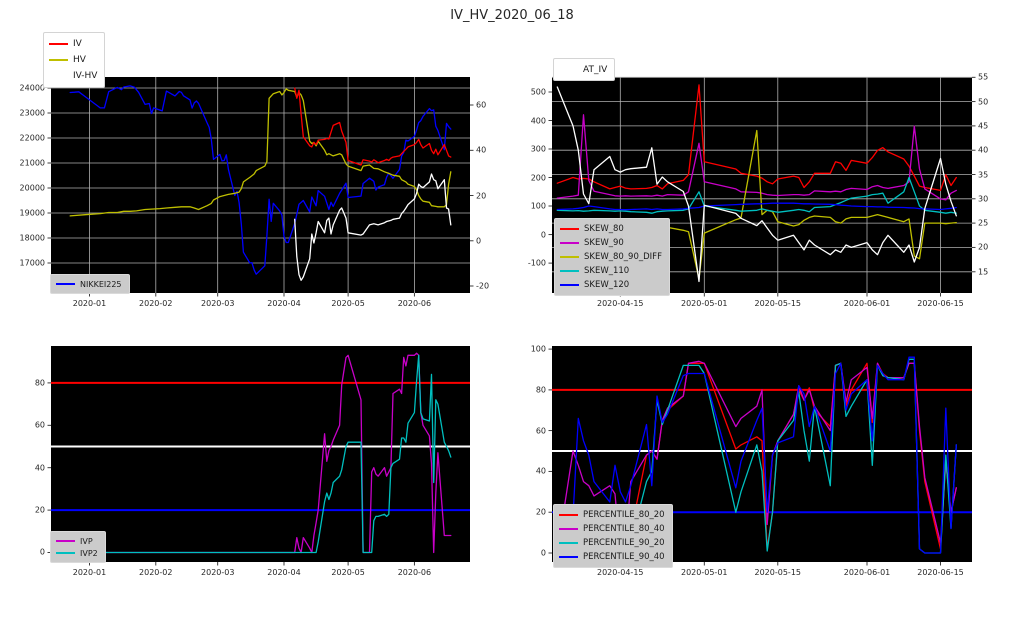 The width and height of the screenshot is (1024, 640). I want to click on series-AT_IV, so click(756, 184).